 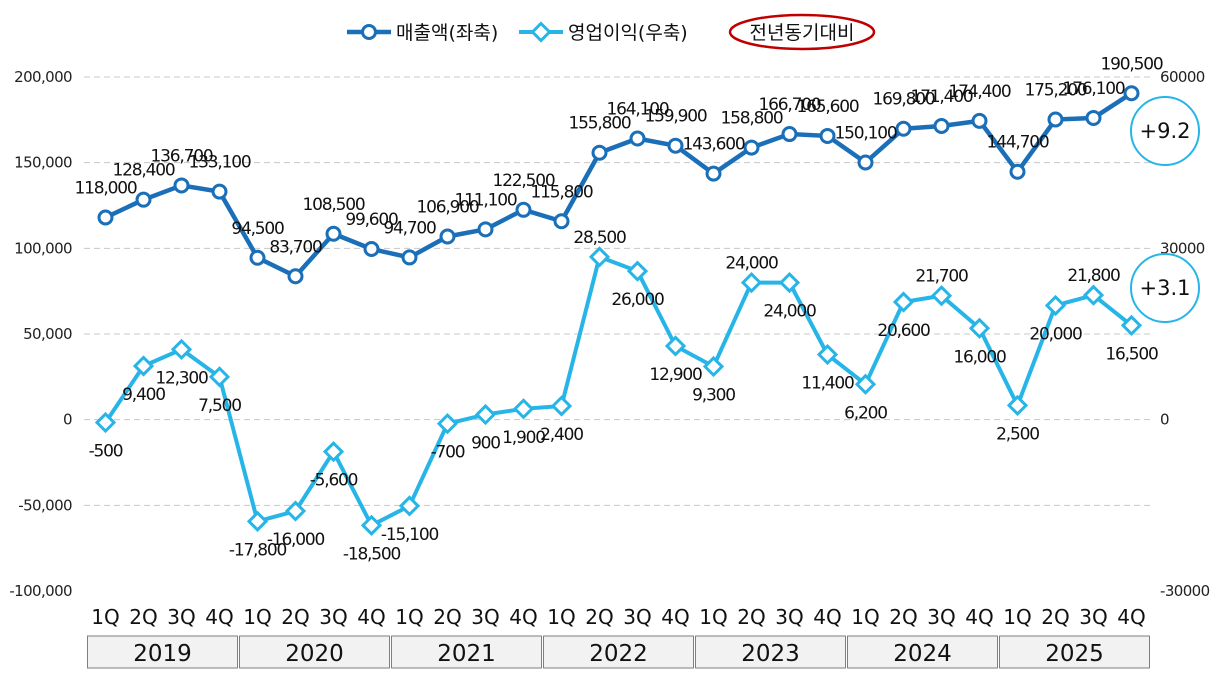 What do you see at coordinates (448, 453) in the screenshot?
I see `operating-profit-data-label: -700` at bounding box center [448, 453].